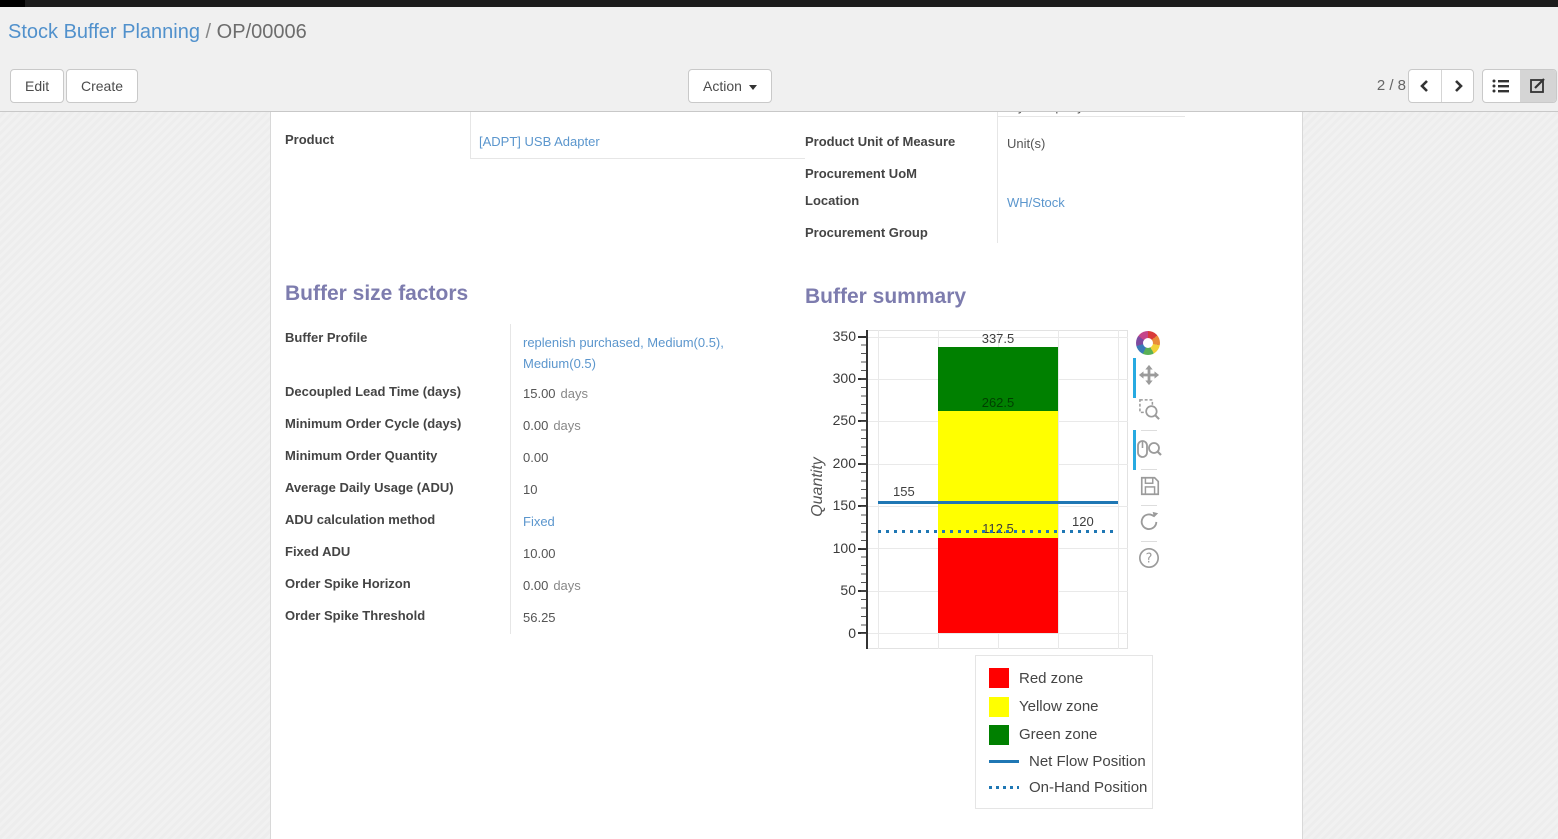  I want to click on y-axis-line, so click(867, 489).